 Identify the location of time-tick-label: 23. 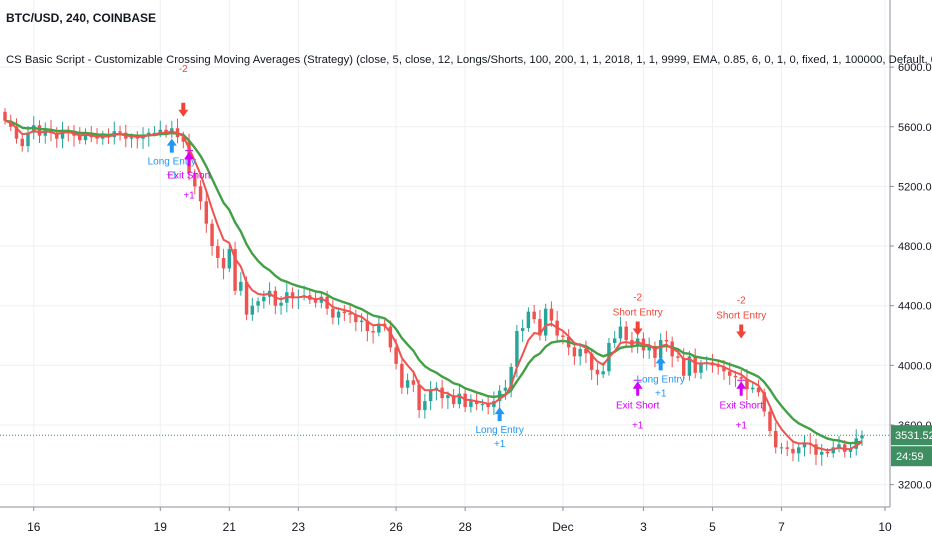
(299, 527).